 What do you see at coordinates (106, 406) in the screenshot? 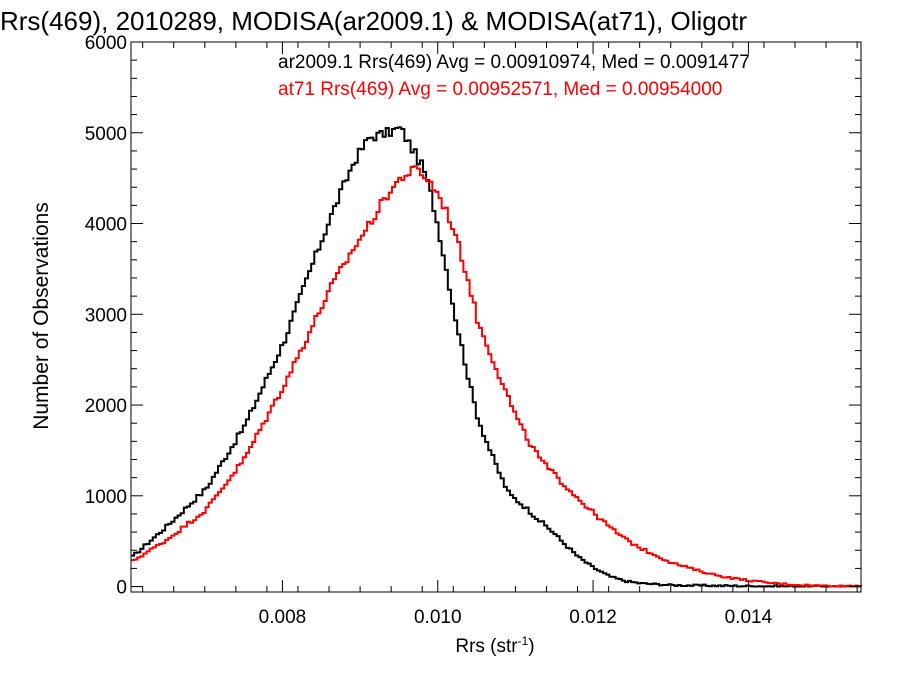
I see `y-tick-label: 2000` at bounding box center [106, 406].